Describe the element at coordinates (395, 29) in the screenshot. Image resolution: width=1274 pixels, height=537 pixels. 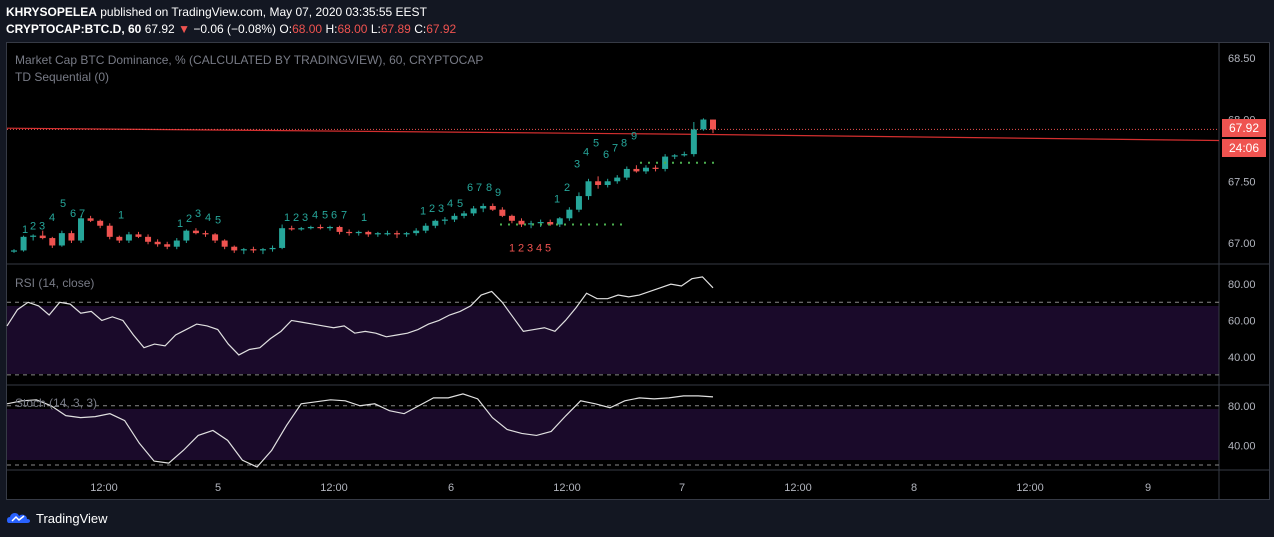
I see `low-value: 67.89` at that location.